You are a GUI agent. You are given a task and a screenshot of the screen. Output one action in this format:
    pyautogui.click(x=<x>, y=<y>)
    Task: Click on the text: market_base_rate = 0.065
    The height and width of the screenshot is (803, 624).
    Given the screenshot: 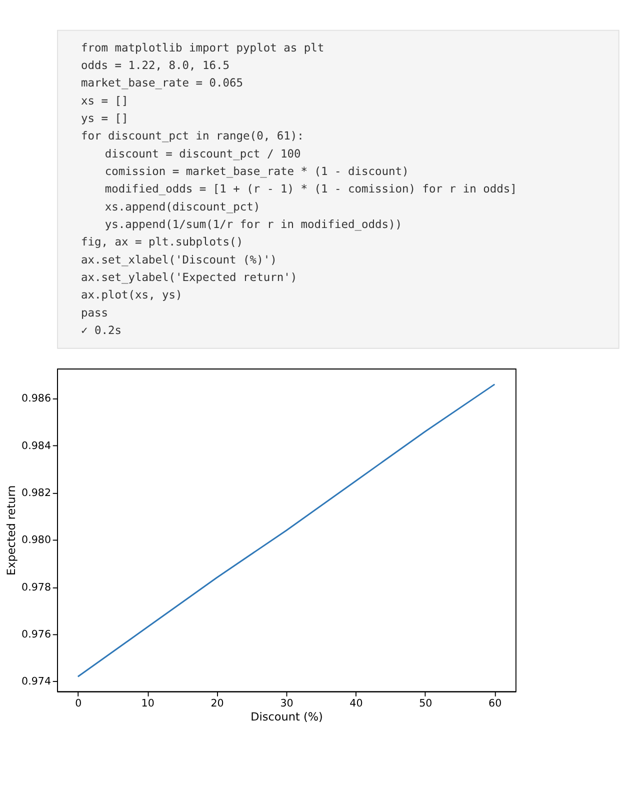 What is the action you would take?
    pyautogui.click(x=162, y=83)
    